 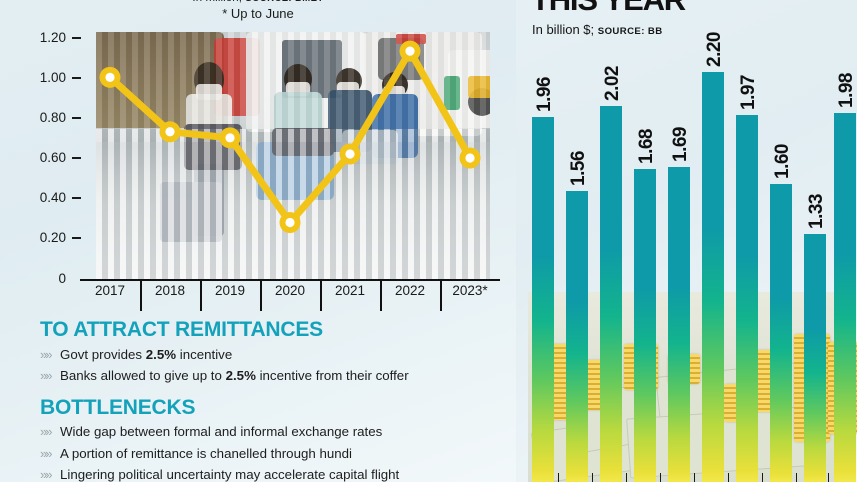 I want to click on bar-value-8: 1.60, so click(x=782, y=161).